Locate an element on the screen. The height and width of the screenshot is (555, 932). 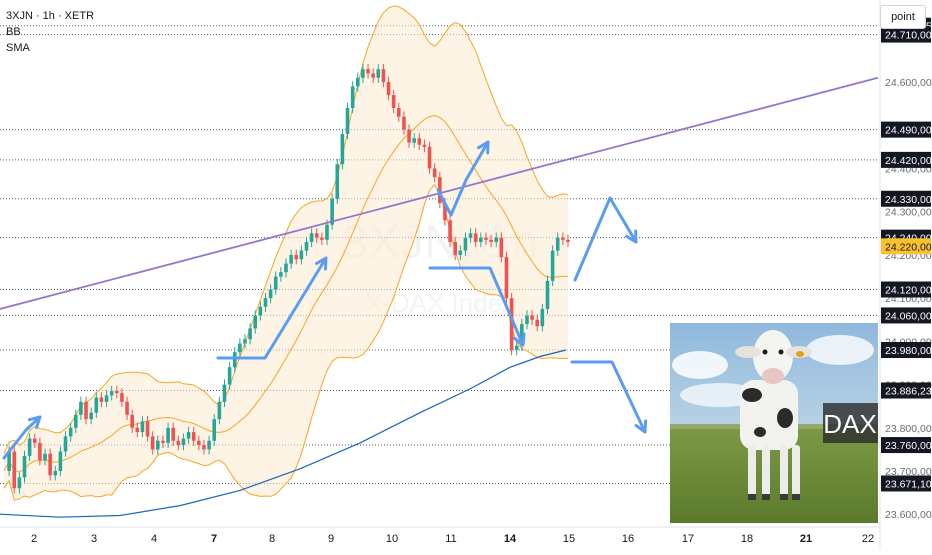
level-tag-3: 24.420,00 is located at coordinates (908, 161).